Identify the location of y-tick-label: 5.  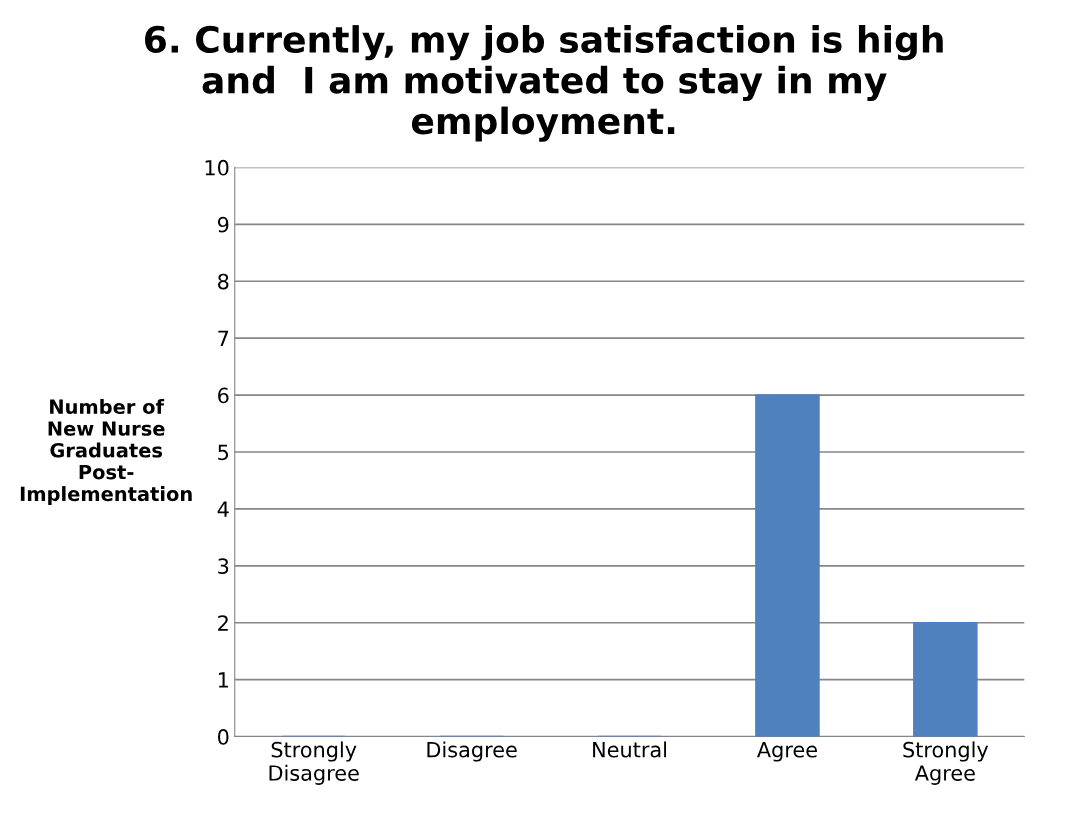
(223, 452).